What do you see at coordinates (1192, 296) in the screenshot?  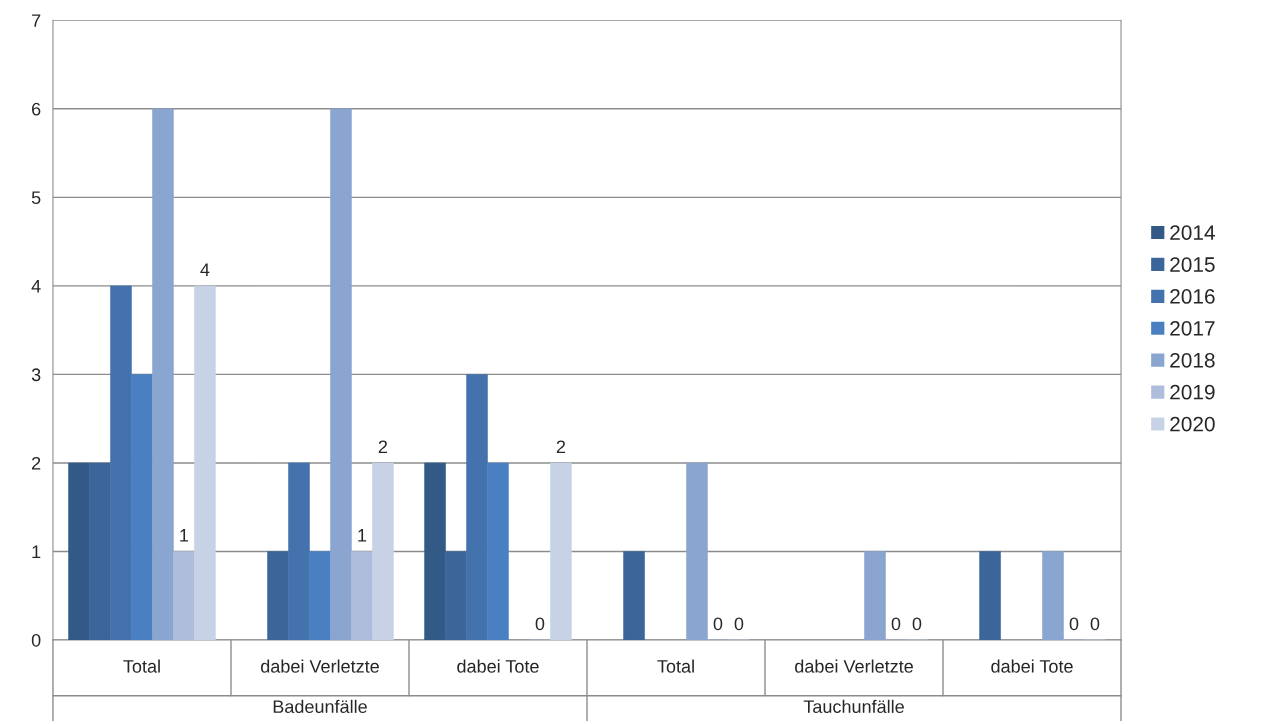 I see `legend-label: 2016` at bounding box center [1192, 296].